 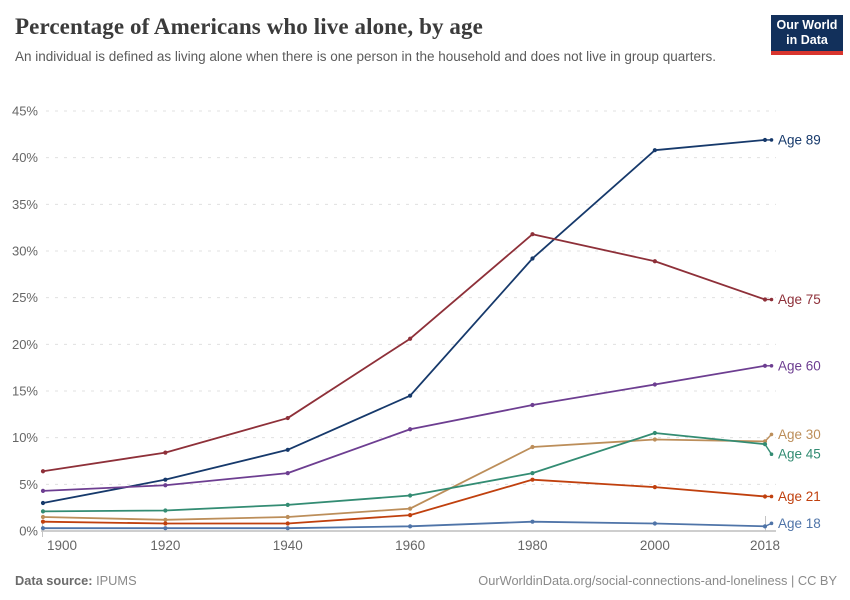 What do you see at coordinates (532, 473) in the screenshot?
I see `point-age-45-1980` at bounding box center [532, 473].